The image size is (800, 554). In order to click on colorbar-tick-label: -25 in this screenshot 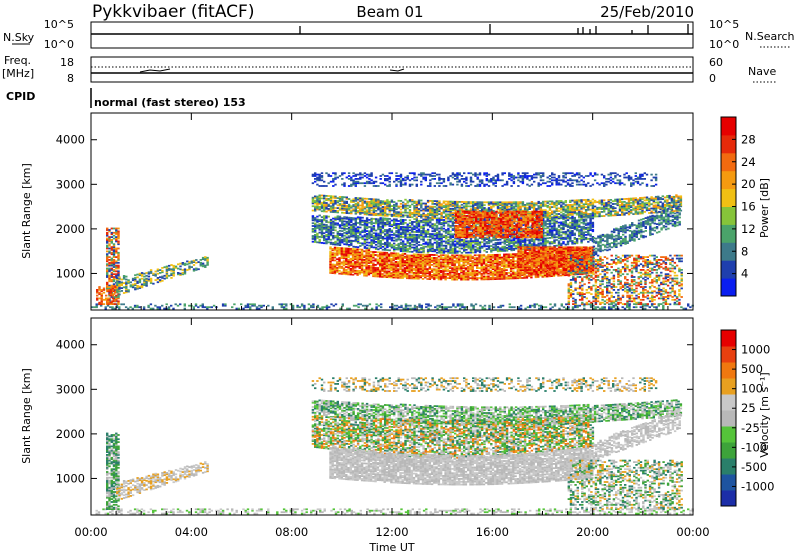, I will do `click(750, 428)`.